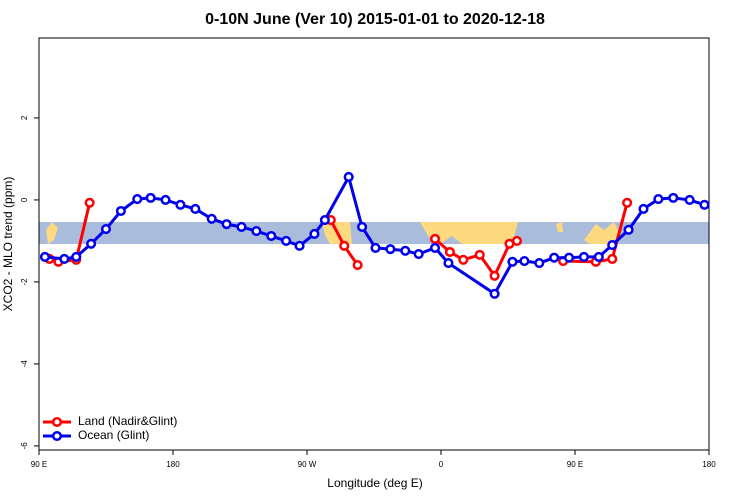 The width and height of the screenshot is (750, 500). I want to click on y-axis-label: XCO2 - MLO trend (ppm), so click(8, 244).